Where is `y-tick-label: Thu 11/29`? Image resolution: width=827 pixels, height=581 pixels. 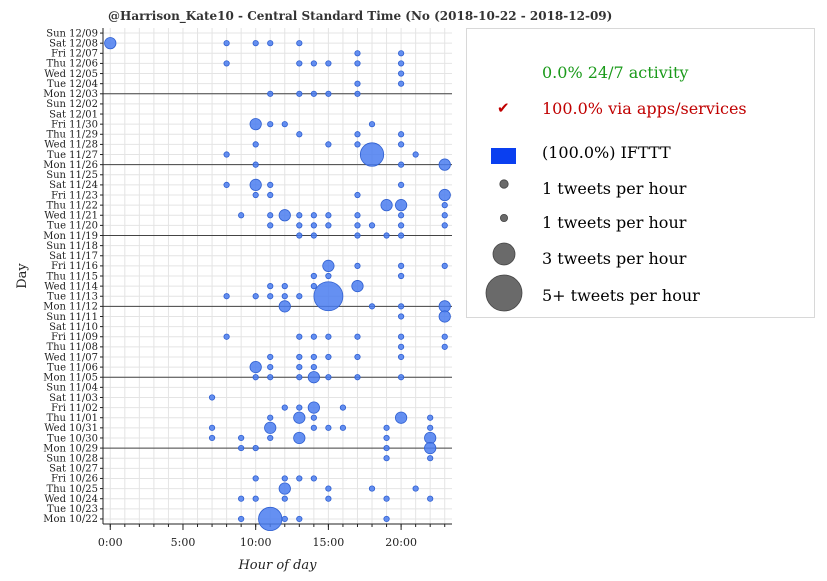 y-tick-label: Thu 11/29 is located at coordinates (72, 135).